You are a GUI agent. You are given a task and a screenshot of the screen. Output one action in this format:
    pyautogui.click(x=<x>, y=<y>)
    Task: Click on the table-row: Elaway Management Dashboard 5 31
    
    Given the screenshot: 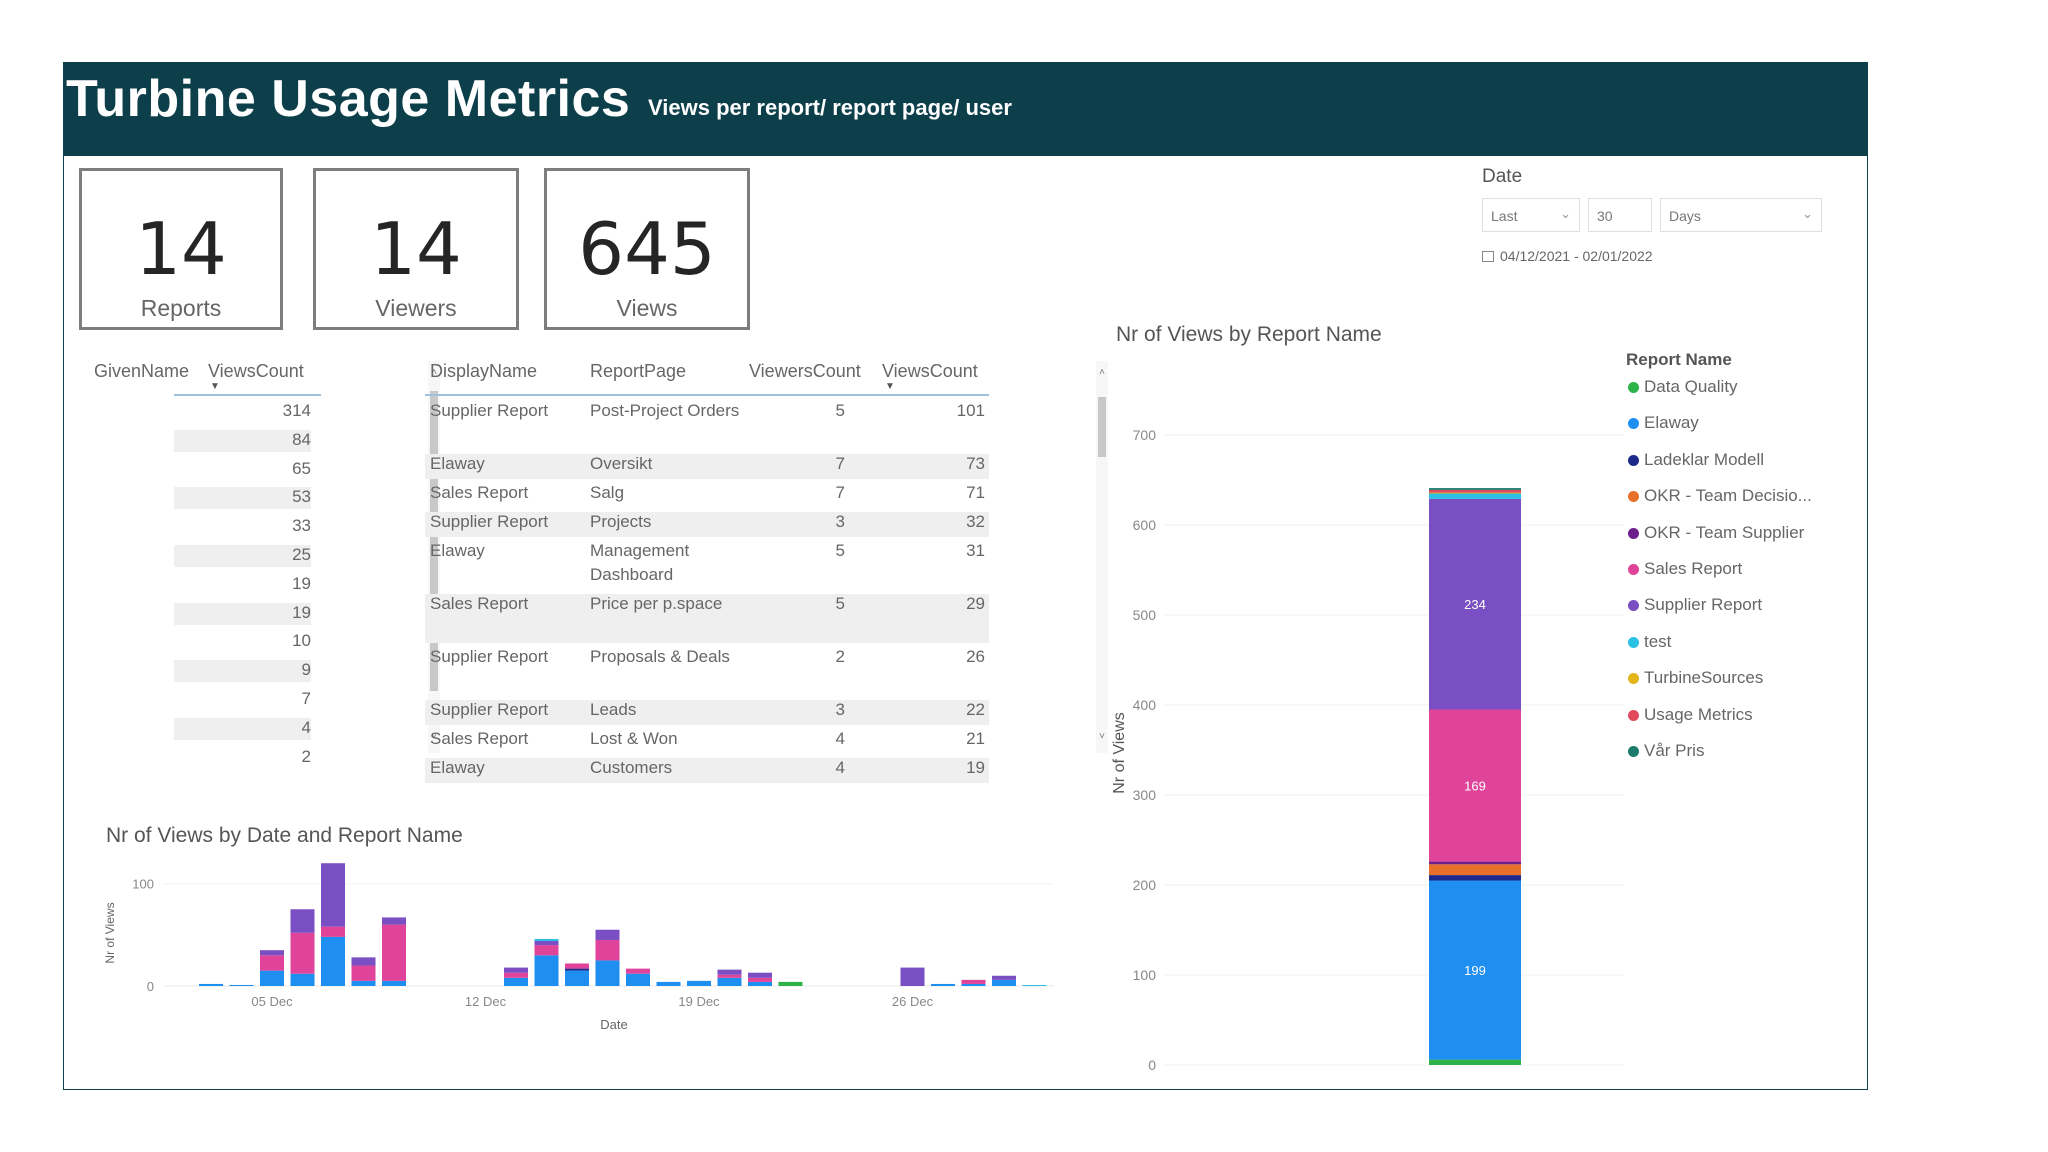 What is the action you would take?
    pyautogui.click(x=707, y=565)
    